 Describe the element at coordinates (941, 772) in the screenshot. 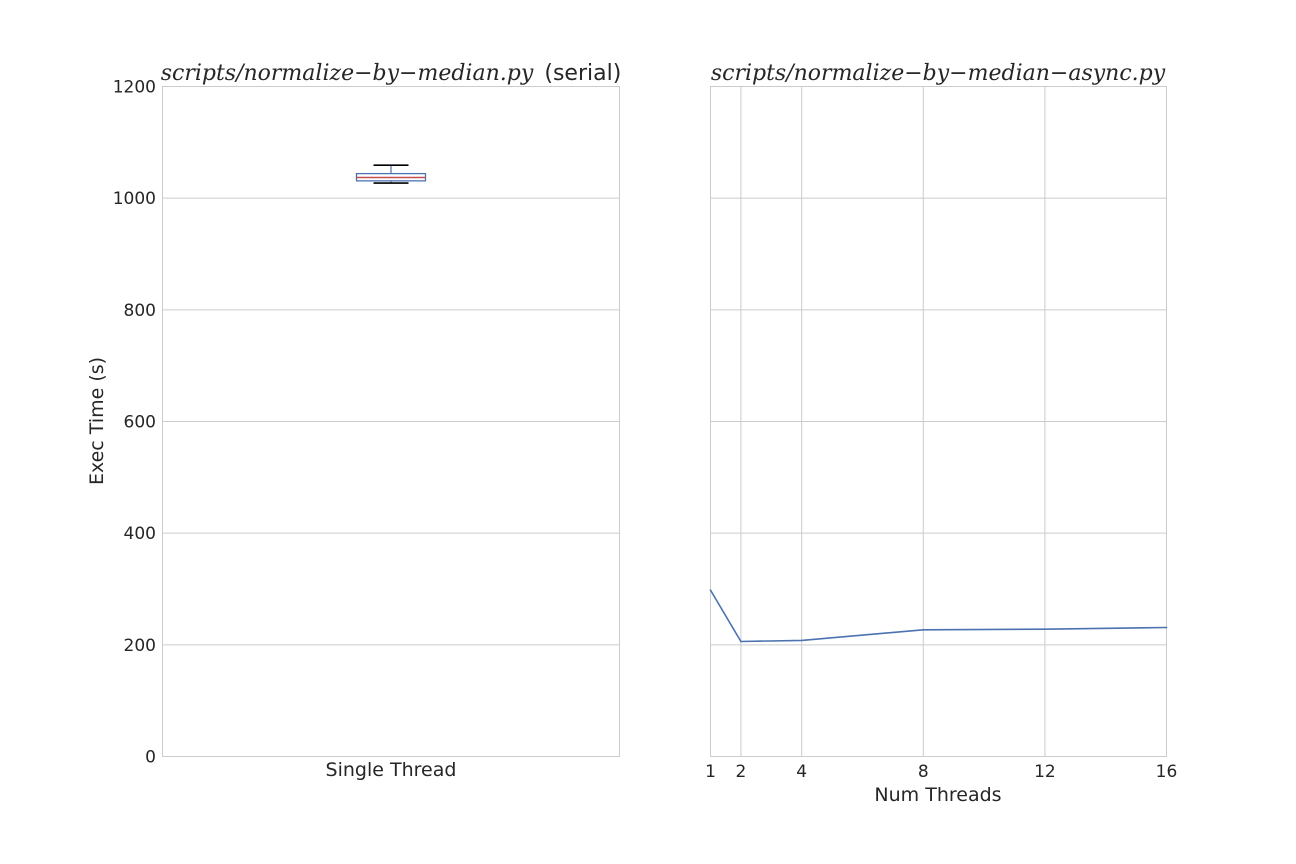

I see `right-x-tick-labels: 1 2 4 8 12 16` at that location.